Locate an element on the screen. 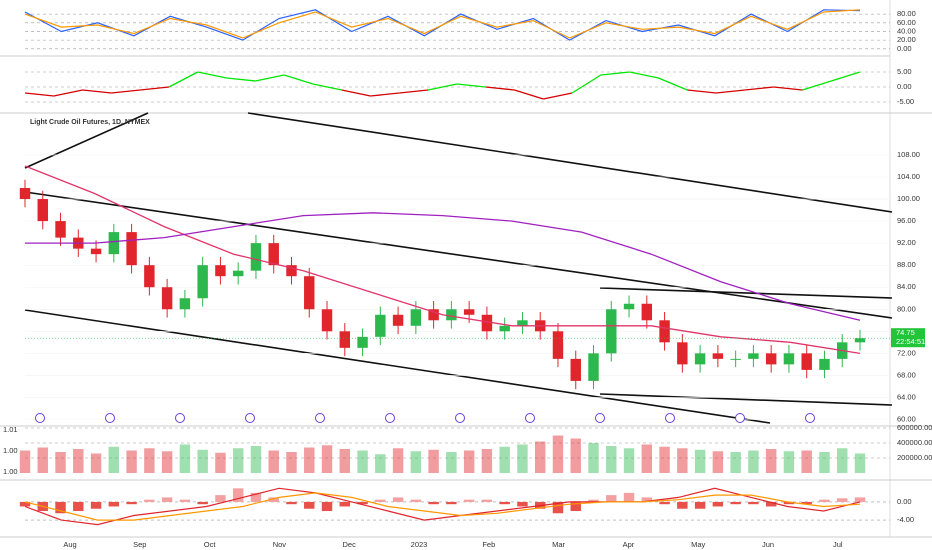 This screenshot has width=932, height=550. x-tick-label: Jul is located at coordinates (838, 544).